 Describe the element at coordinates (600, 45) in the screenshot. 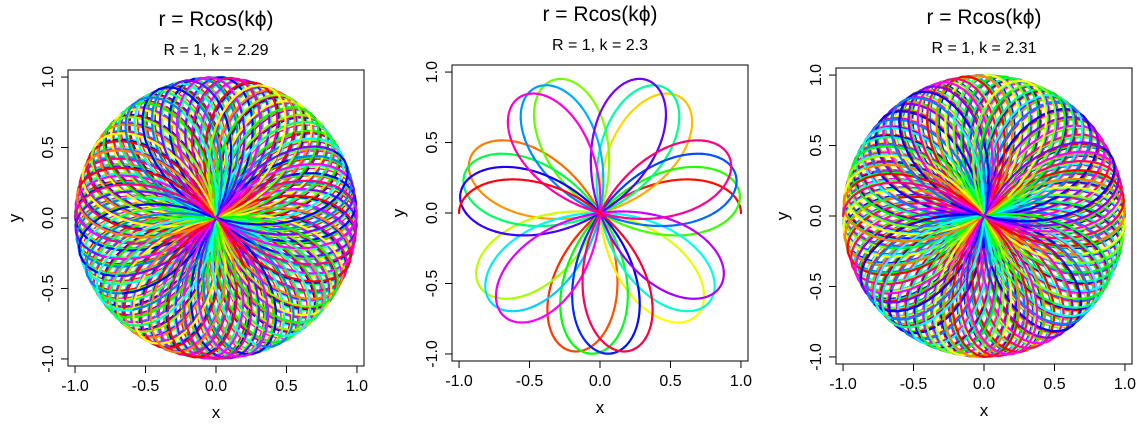

I see `chart-subtitle: R = 1, k = 2.3` at that location.